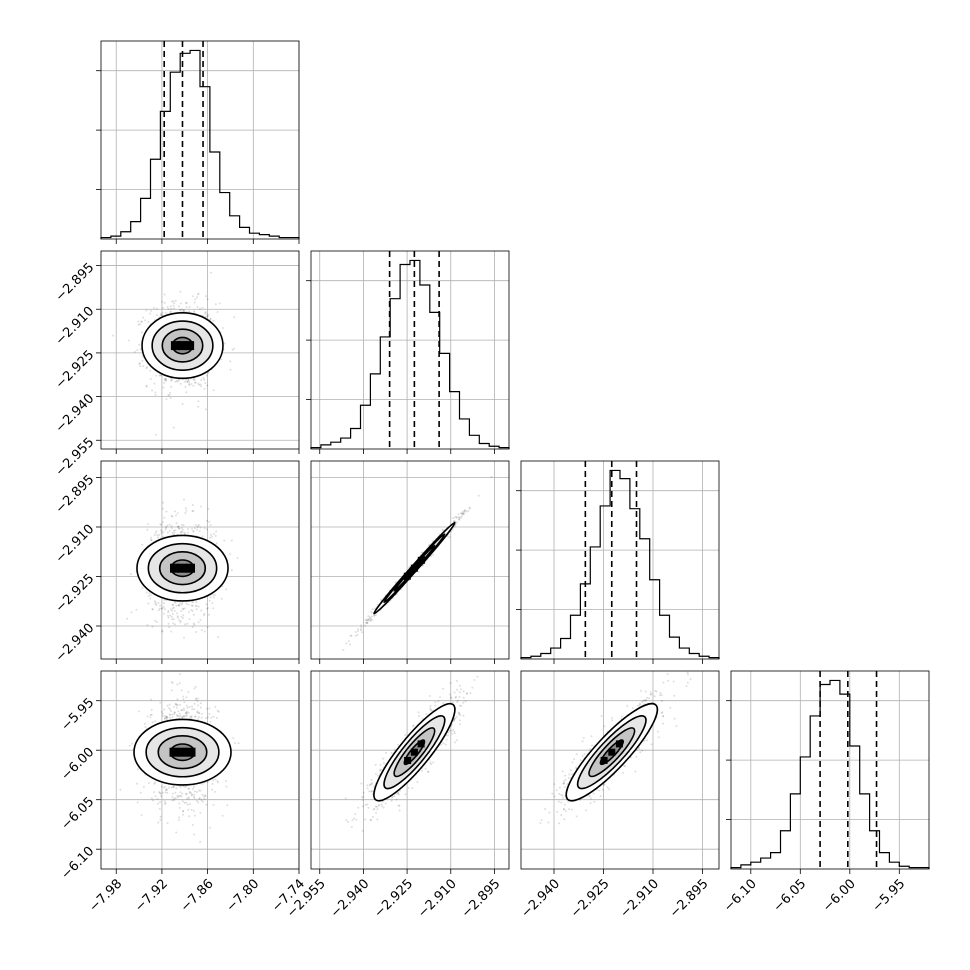  I want to click on contour-line, so click(414, 568).